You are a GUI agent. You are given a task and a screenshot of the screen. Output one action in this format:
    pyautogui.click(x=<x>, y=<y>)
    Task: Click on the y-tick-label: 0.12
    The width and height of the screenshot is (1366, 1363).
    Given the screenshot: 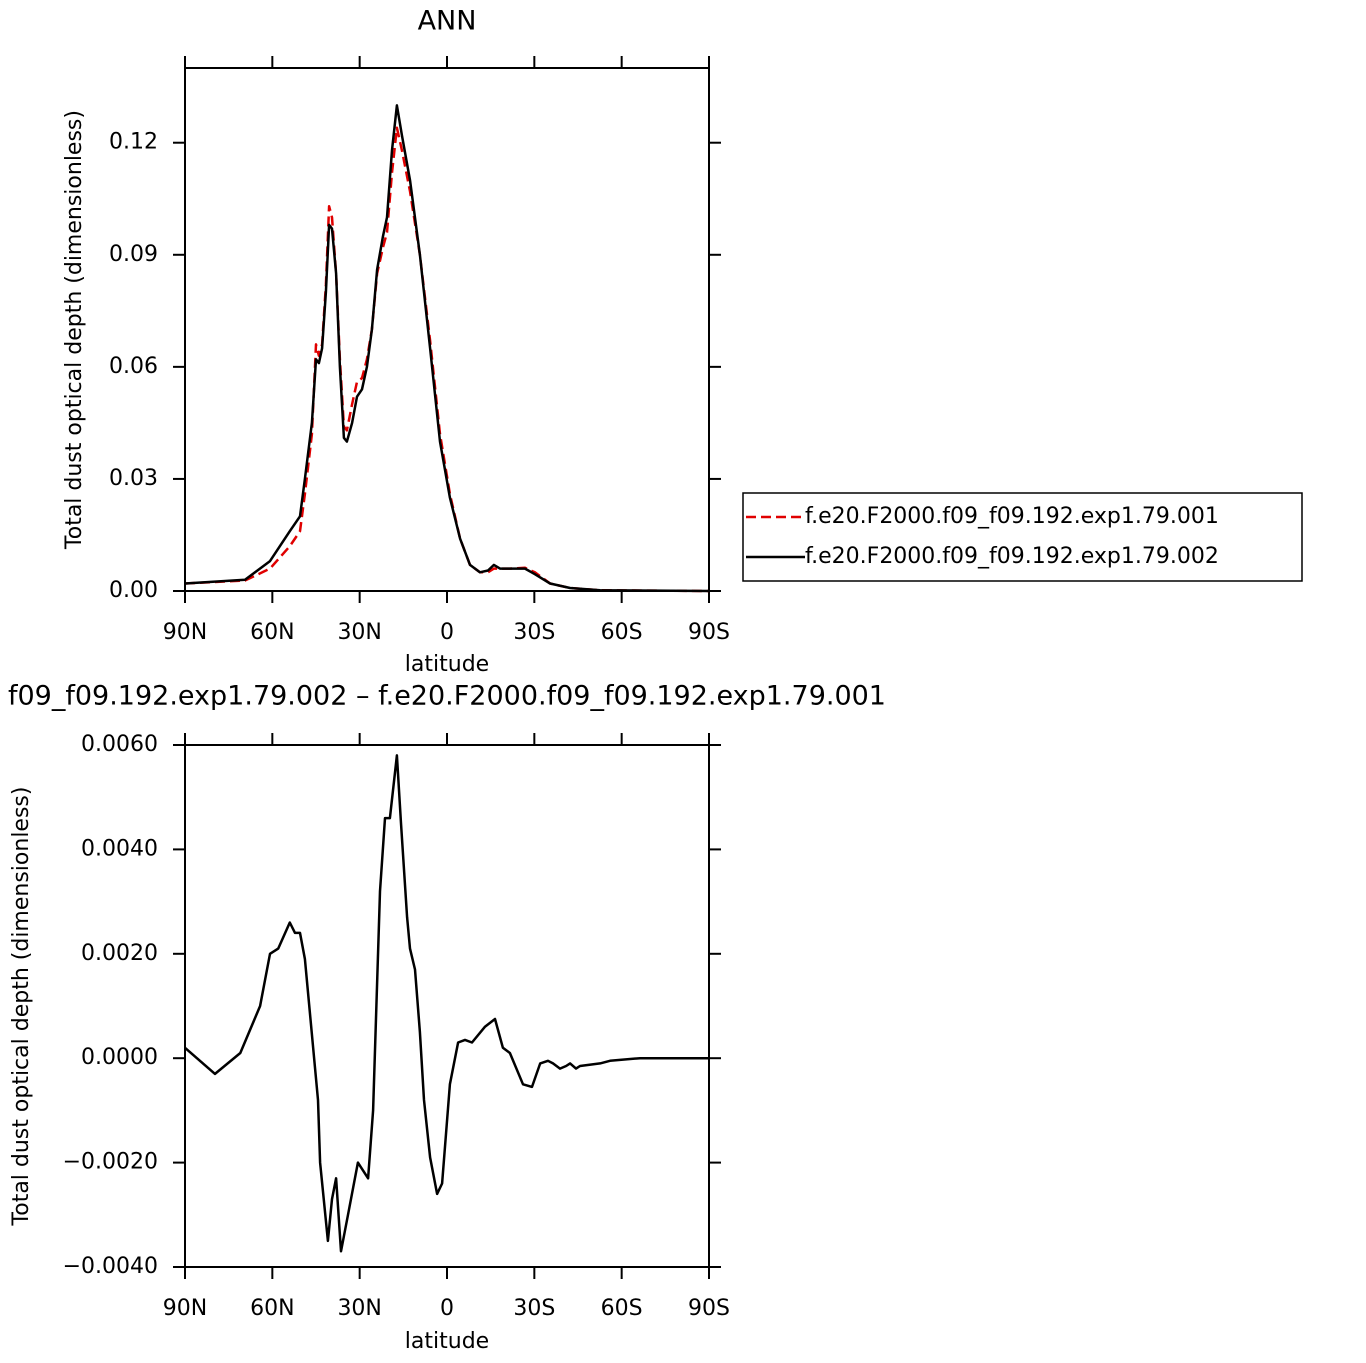 What is the action you would take?
    pyautogui.click(x=133, y=142)
    